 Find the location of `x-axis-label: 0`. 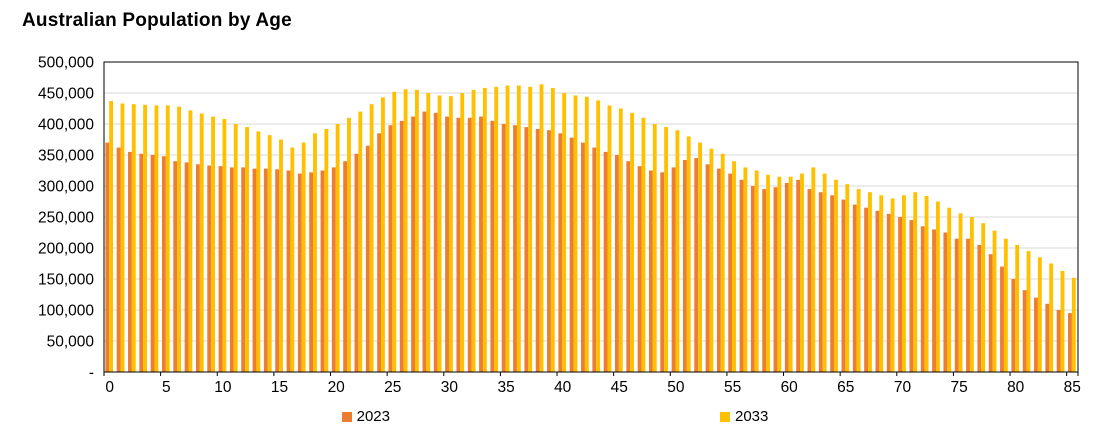

x-axis-label: 0 is located at coordinates (109, 387).